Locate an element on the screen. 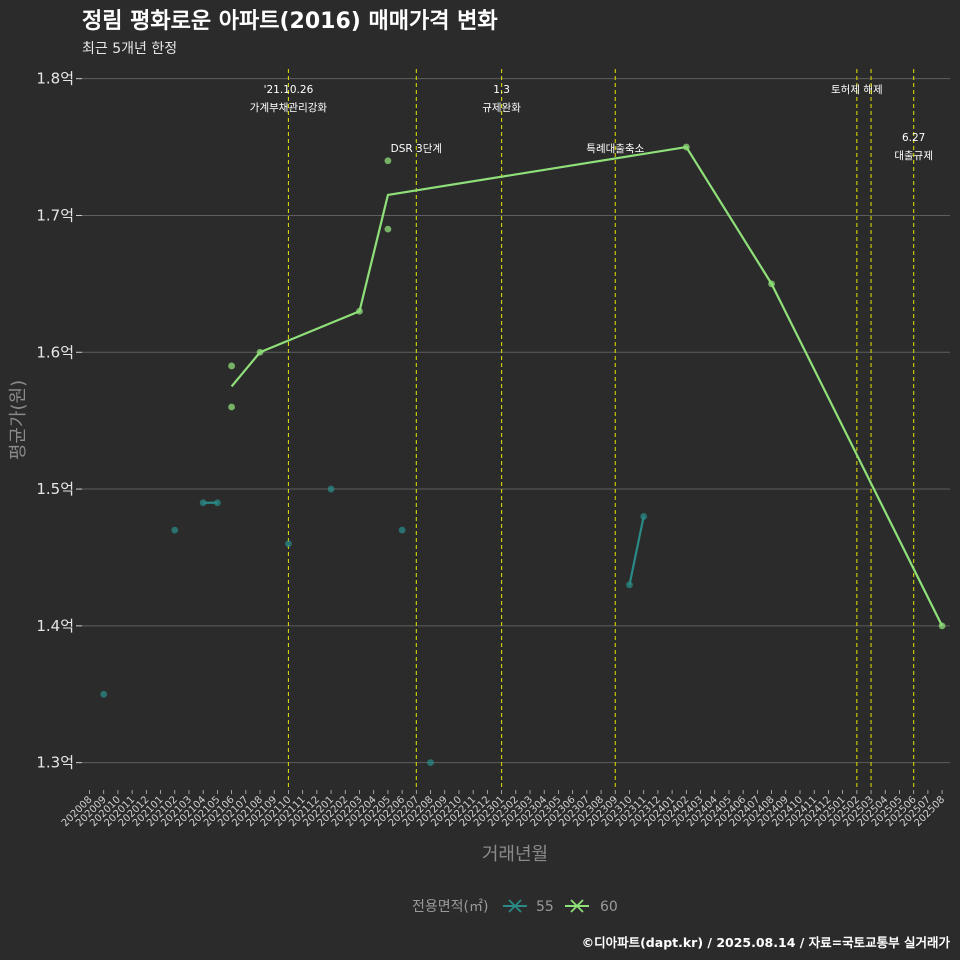  chart-title: 정림 평화로운 아파트(2016) 매매가격 변화 is located at coordinates (290, 21).